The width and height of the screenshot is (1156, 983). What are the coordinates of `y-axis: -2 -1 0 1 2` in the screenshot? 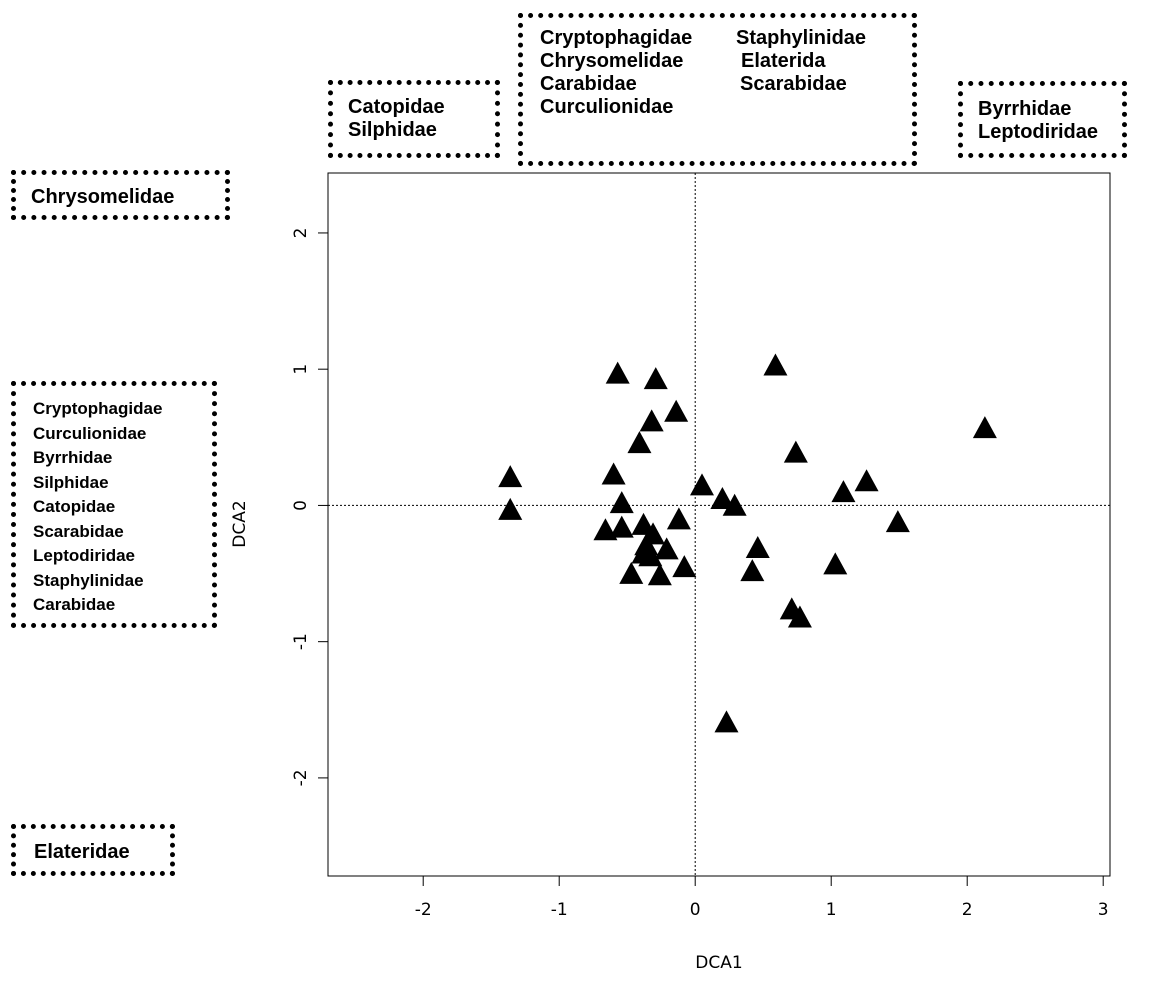 It's located at (310, 507).